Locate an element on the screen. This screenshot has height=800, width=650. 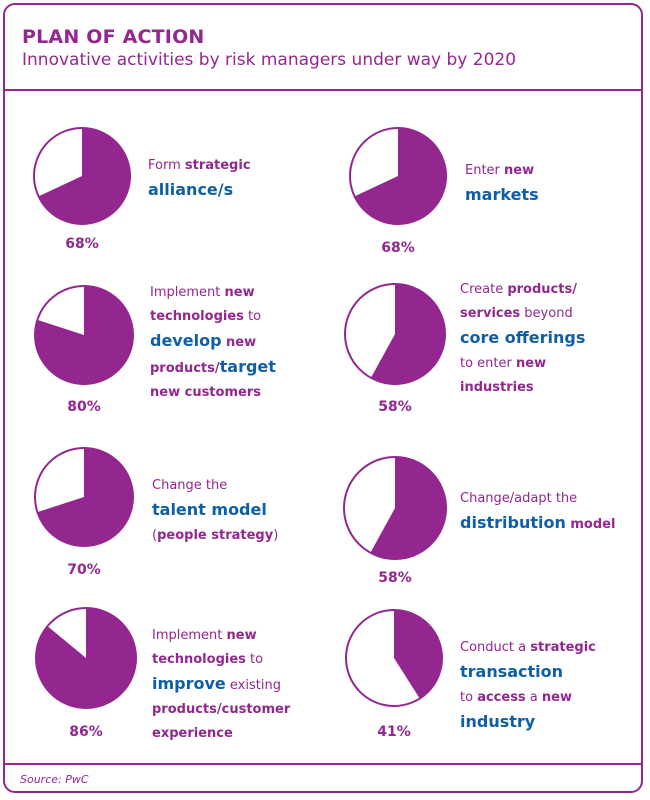
label-text: Conduct a is located at coordinates (495, 647).